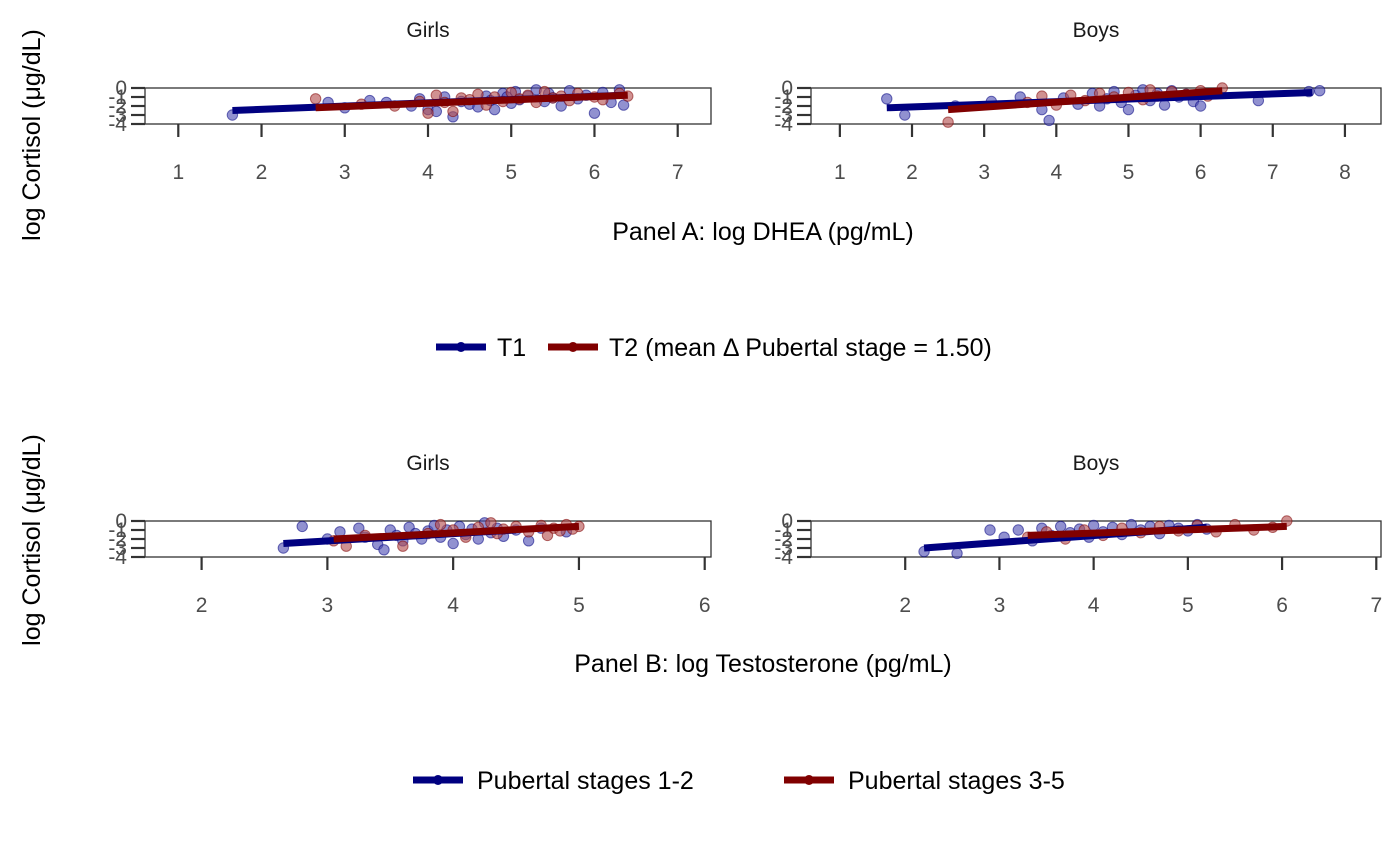 The width and height of the screenshot is (1400, 865). I want to click on panel-b-boys-xtick-label: 5, so click(1188, 605).